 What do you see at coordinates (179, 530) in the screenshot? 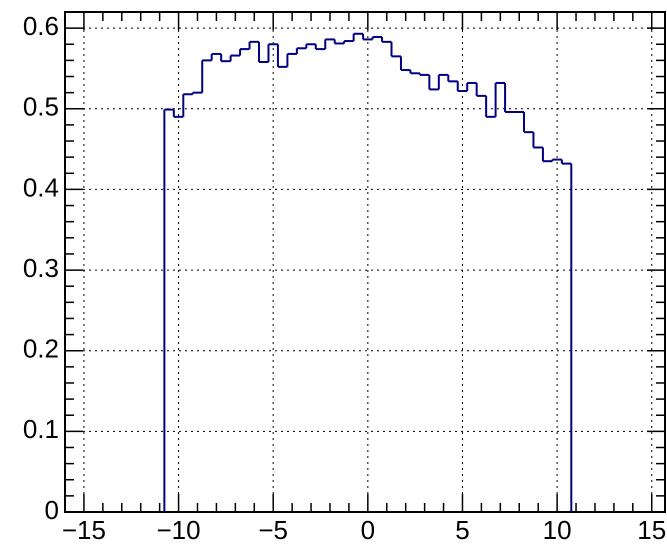
I see `x-tick-label: −10` at bounding box center [179, 530].